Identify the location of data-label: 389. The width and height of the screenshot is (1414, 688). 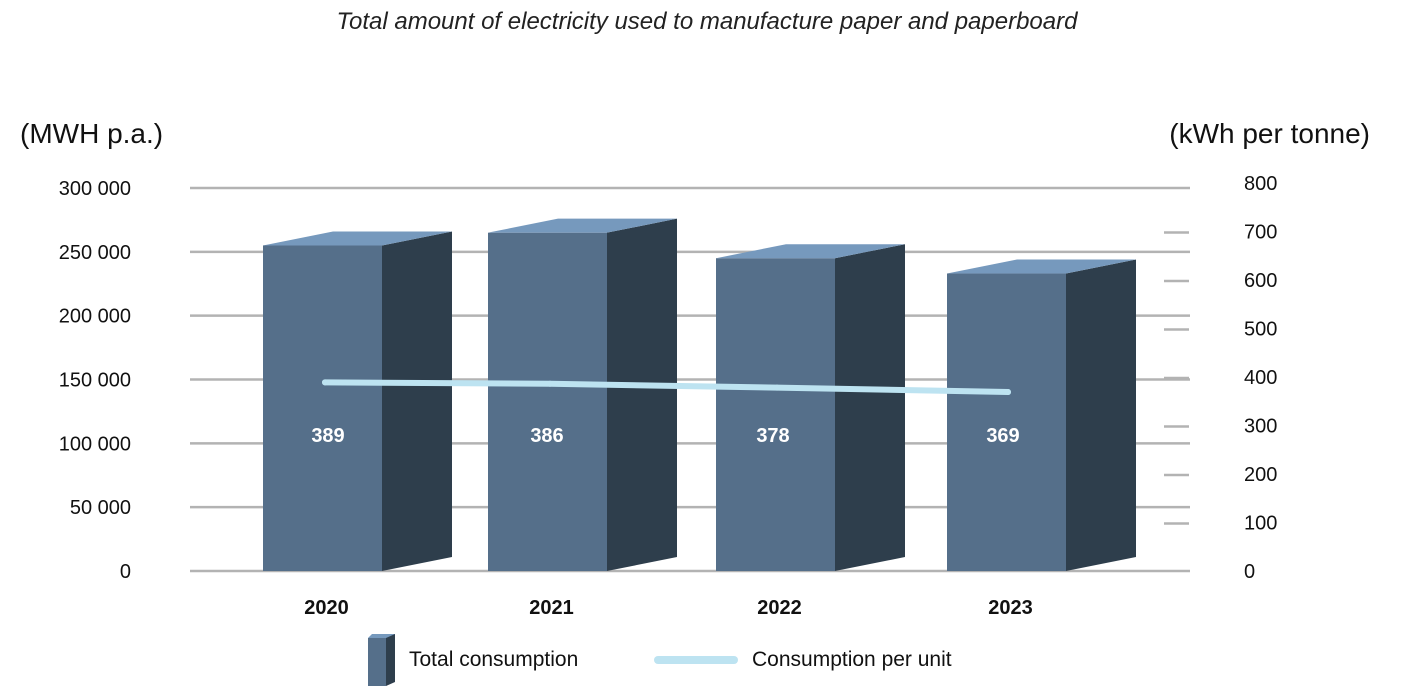
(327, 436).